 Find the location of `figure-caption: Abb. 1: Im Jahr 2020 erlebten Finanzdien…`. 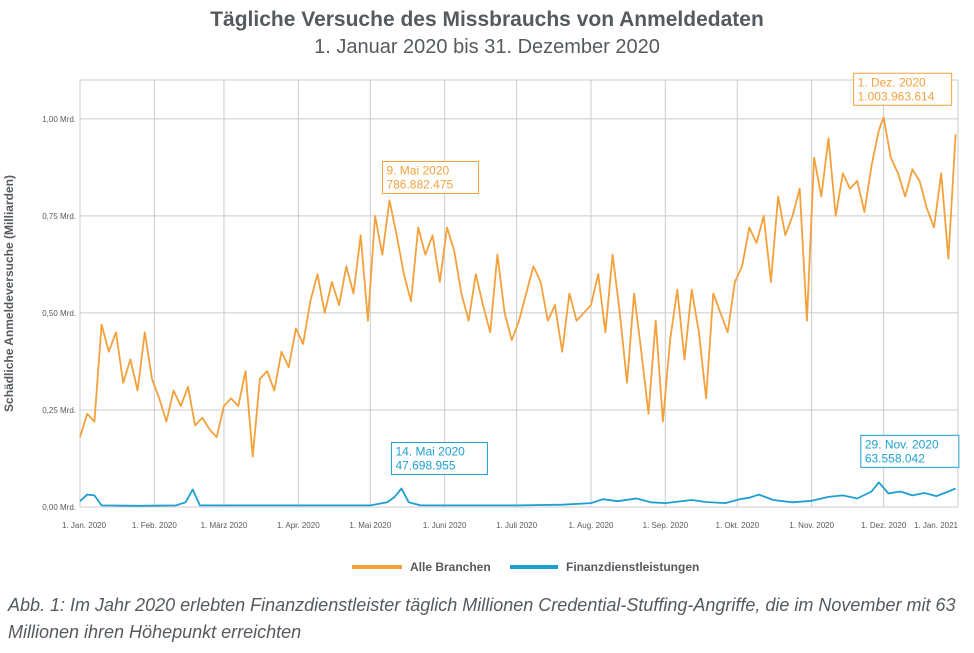

figure-caption: Abb. 1: Im Jahr 2020 erlebten Finanzdien… is located at coordinates (482, 618).